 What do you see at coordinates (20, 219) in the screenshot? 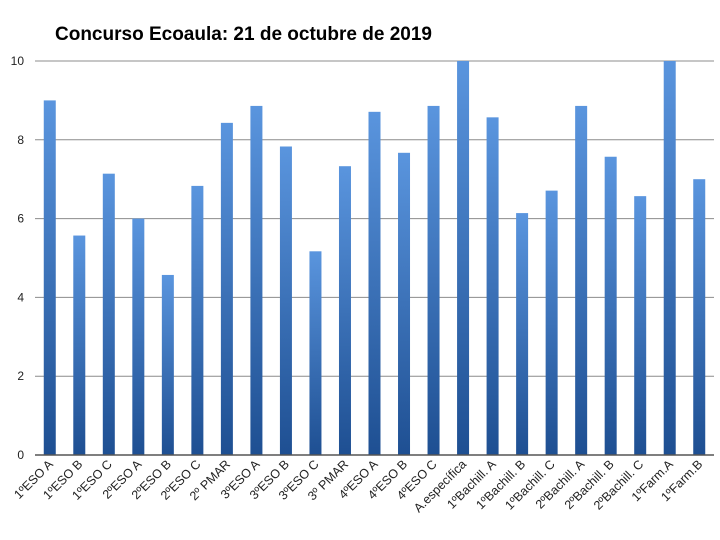
I see `y-tick-label: 6` at bounding box center [20, 219].